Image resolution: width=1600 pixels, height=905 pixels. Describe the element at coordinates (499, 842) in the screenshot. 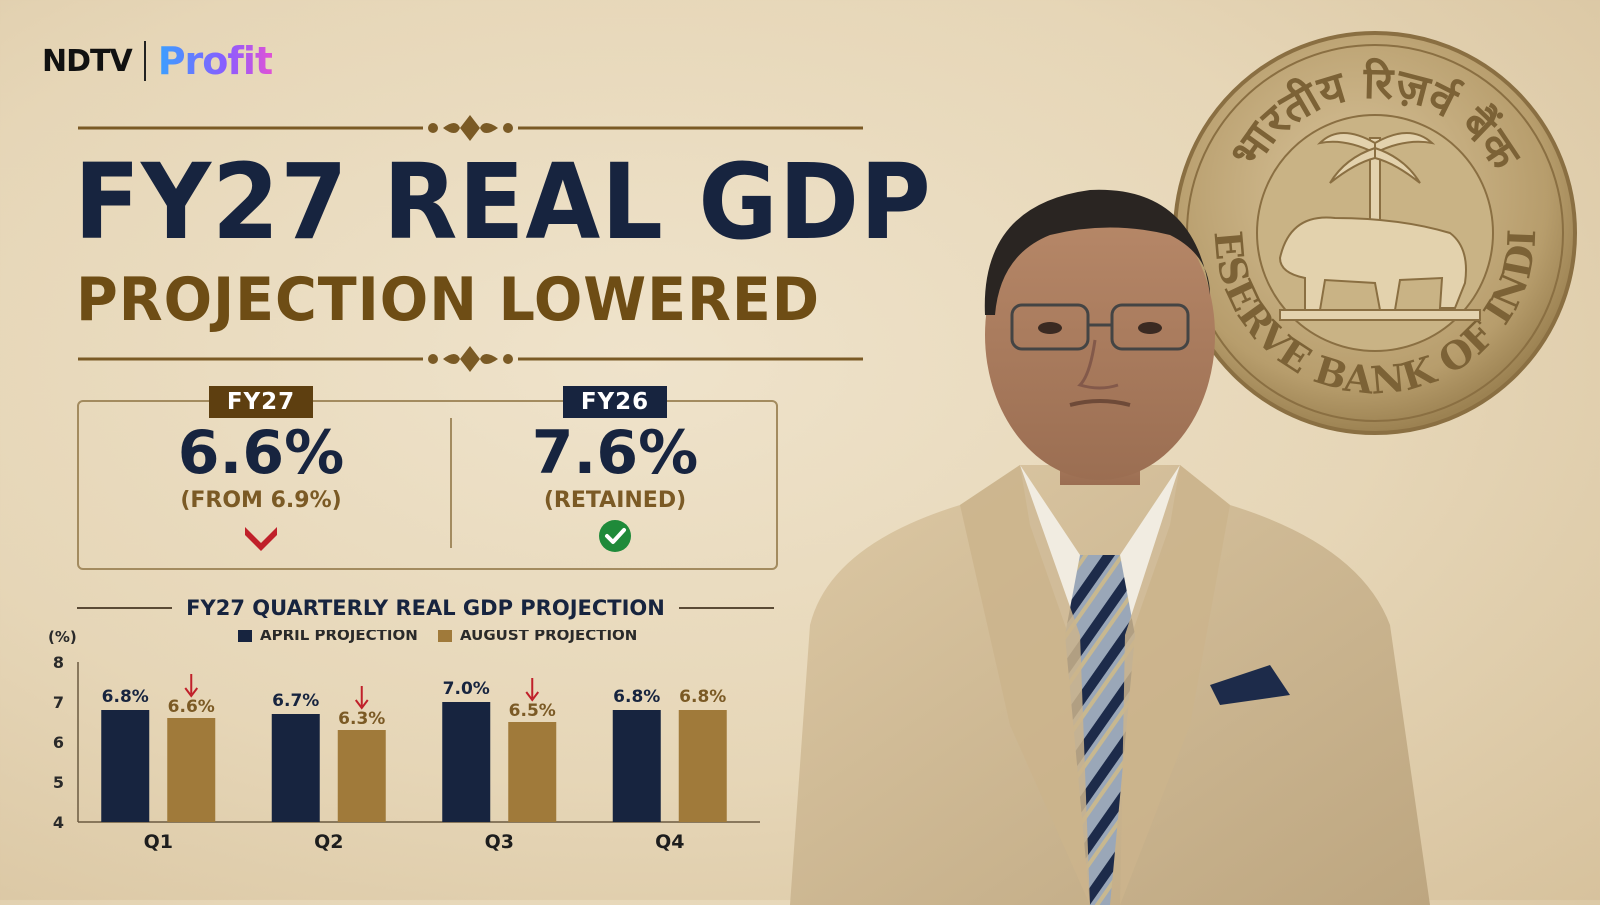

I see `x-tick-label: Q3` at that location.